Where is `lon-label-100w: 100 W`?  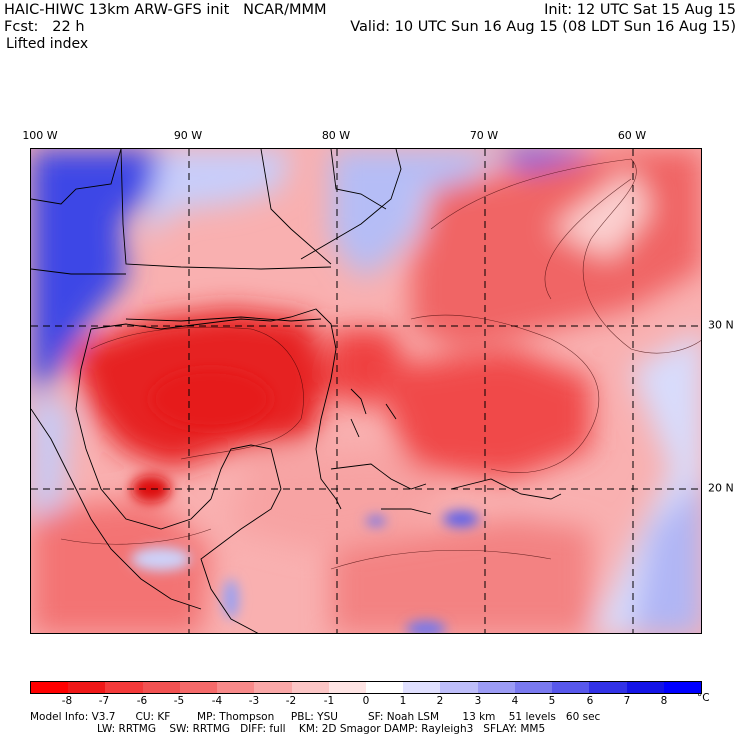
lon-label-100w: 100 W is located at coordinates (40, 135).